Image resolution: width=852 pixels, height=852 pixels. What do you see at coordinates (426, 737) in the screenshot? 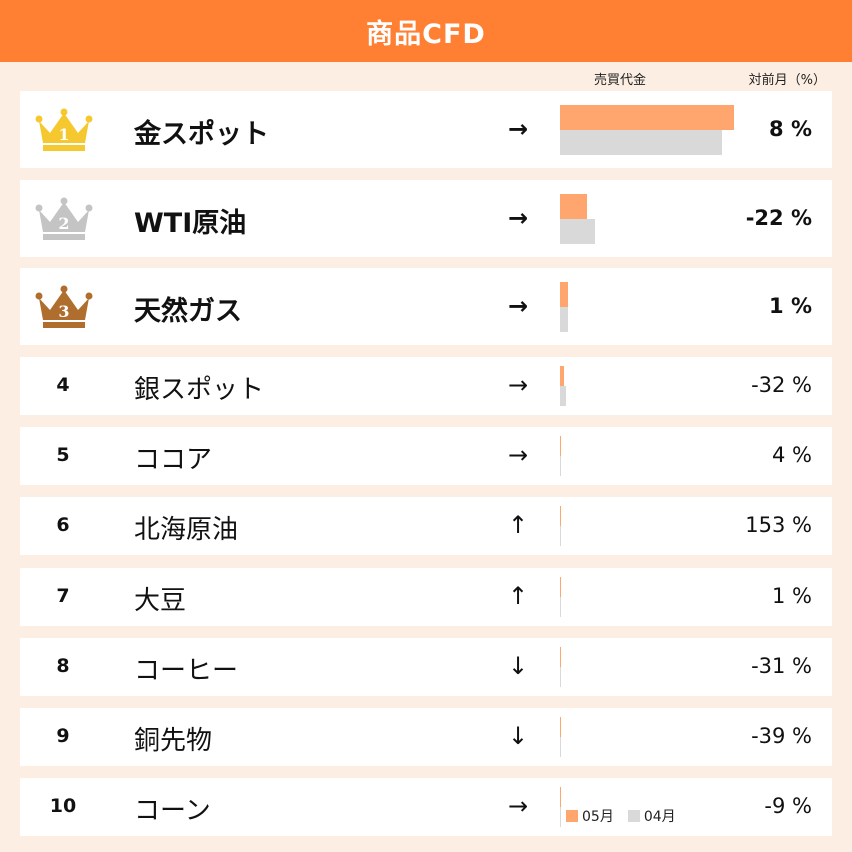
I see `ranking-row: 9 銅先物 ↓ -39 %` at bounding box center [426, 737].